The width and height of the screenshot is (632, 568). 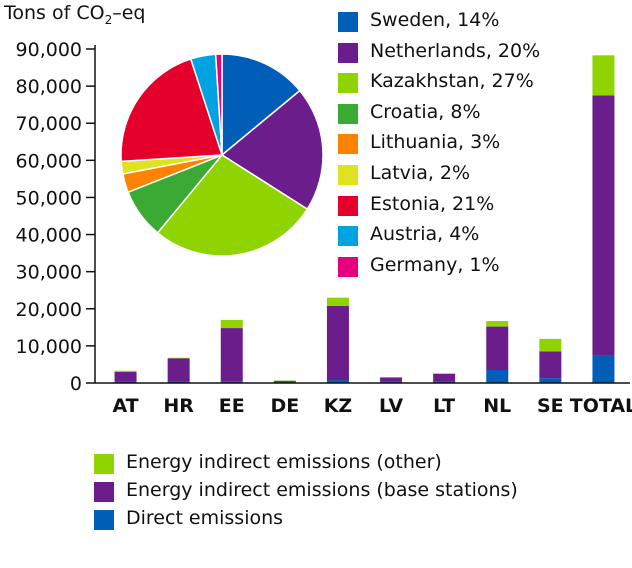 What do you see at coordinates (205, 518) in the screenshot?
I see `legend-label: Direct emissions` at bounding box center [205, 518].